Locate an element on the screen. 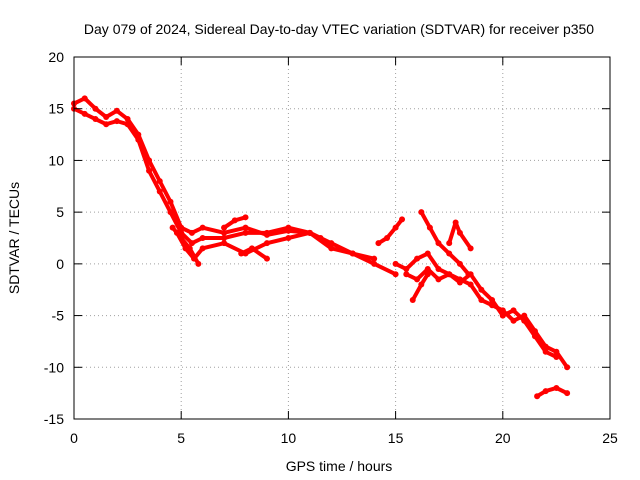 This screenshot has height=480, width=640. series-trace-g is located at coordinates (481, 310).